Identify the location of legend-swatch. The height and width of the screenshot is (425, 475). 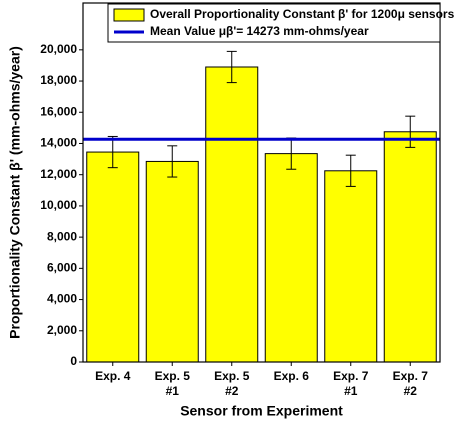
(129, 15).